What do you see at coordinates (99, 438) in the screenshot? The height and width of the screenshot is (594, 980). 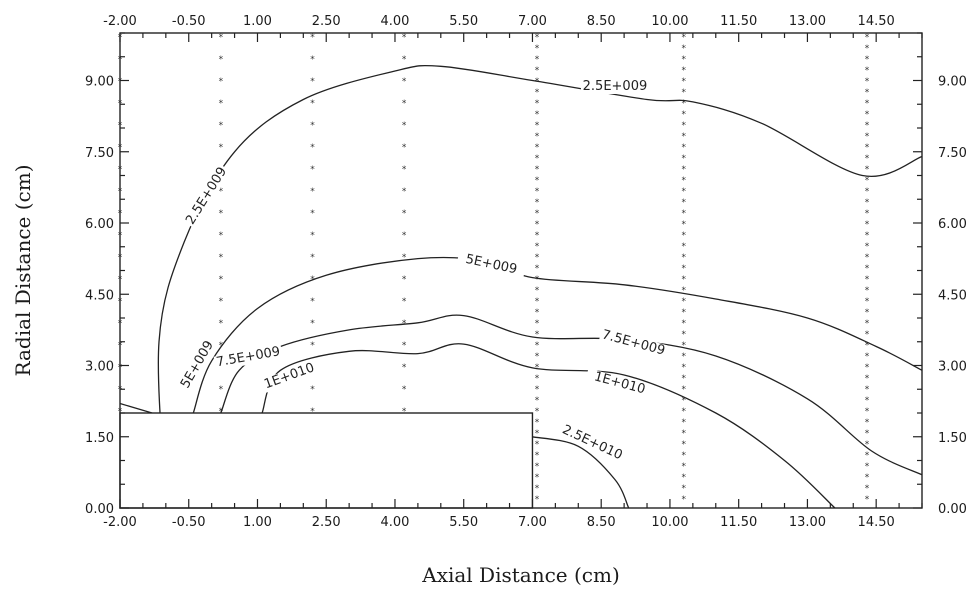 I see `y-tick-label: 1.50` at bounding box center [99, 438].